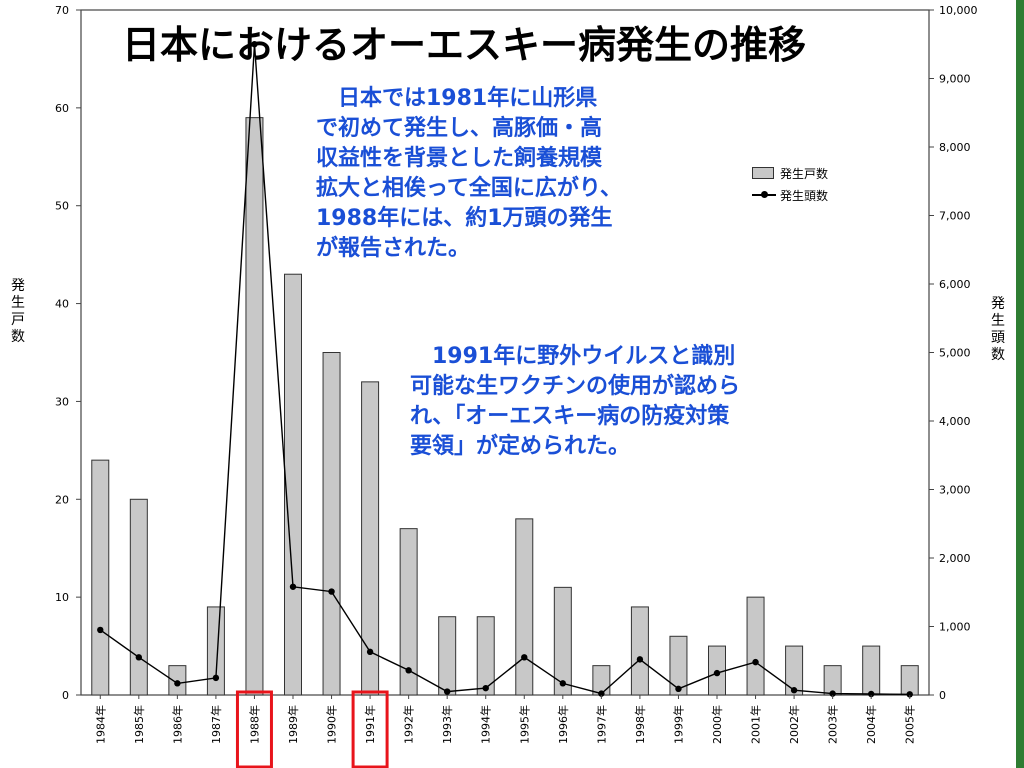 This screenshot has height=768, width=1024. I want to click on x-tick-label: 1993年, so click(447, 724).